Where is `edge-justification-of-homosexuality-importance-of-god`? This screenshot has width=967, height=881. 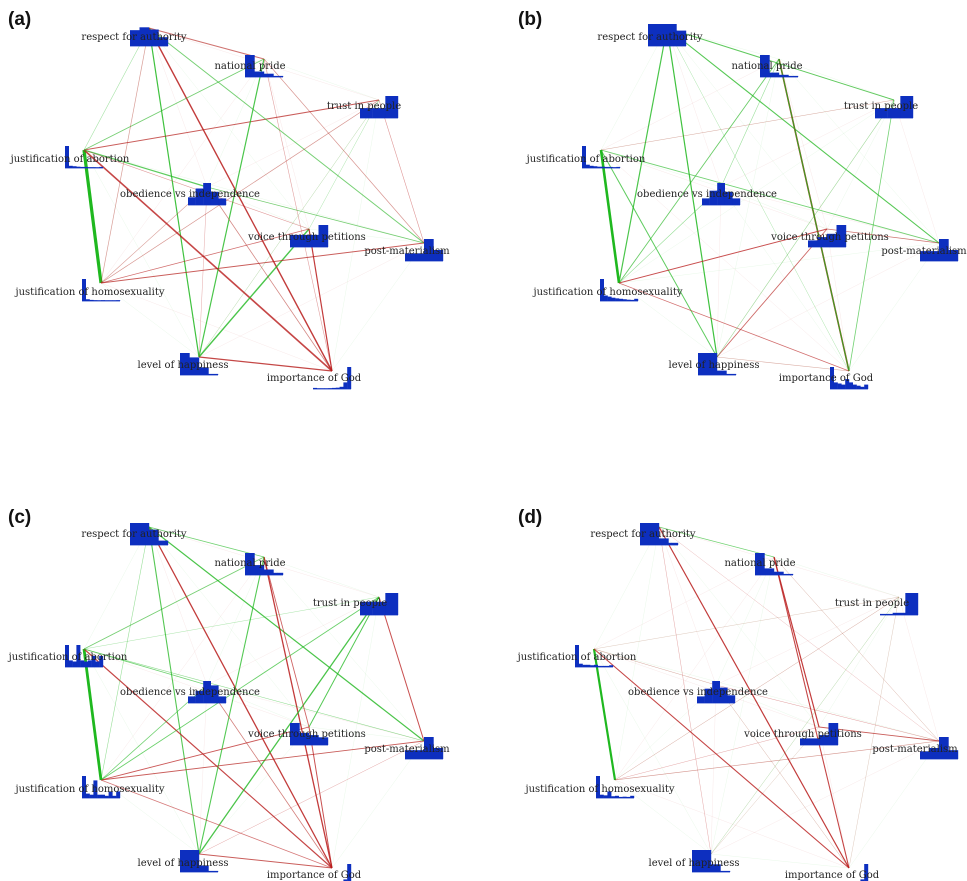 edge-justification-of-homosexuality-importance-of-god is located at coordinates (734, 327).